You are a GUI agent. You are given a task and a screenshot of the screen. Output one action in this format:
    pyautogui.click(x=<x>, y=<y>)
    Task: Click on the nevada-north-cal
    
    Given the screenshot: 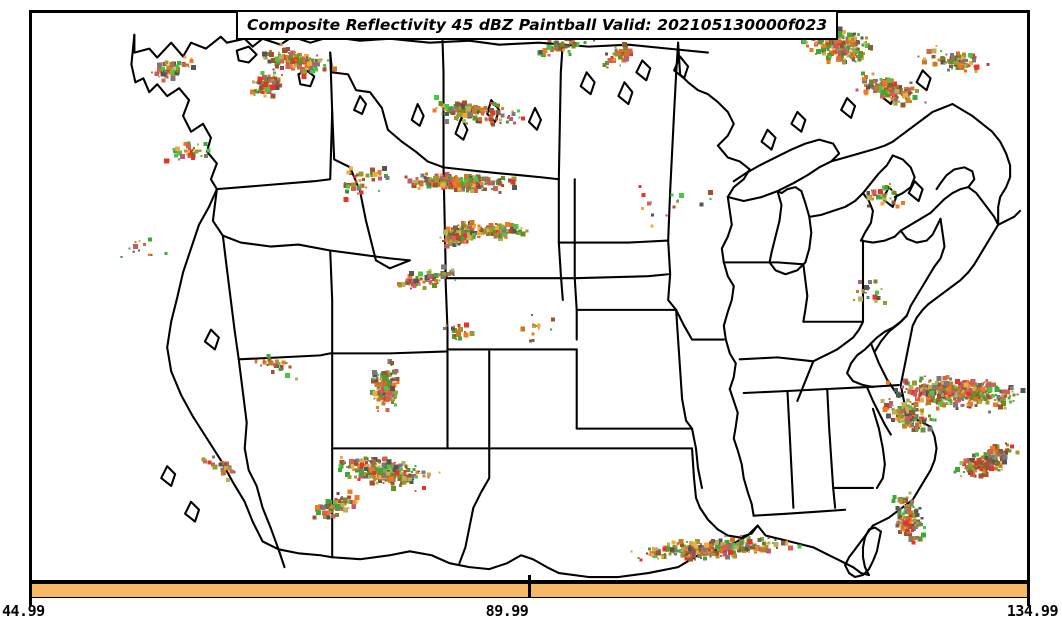 What is the action you would take?
    pyautogui.click(x=230, y=297)
    